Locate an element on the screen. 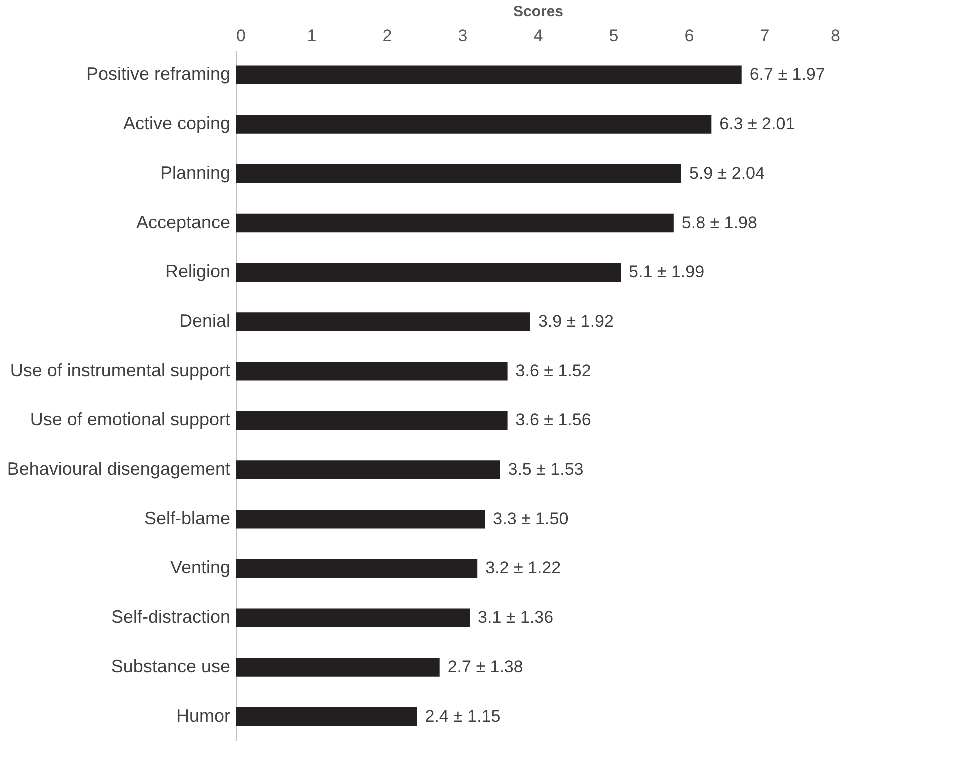  x-tick-label: 7 is located at coordinates (765, 36).